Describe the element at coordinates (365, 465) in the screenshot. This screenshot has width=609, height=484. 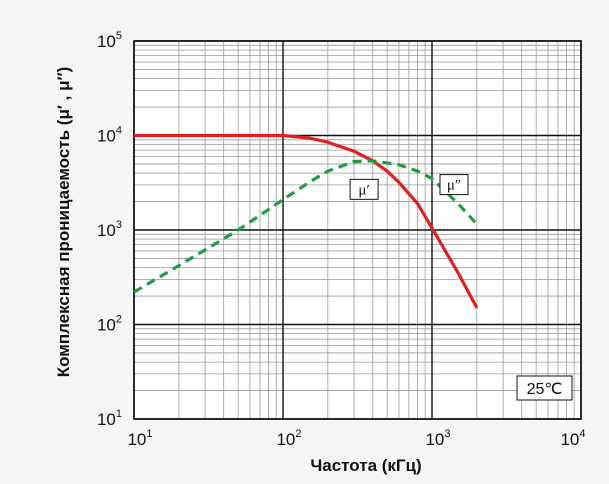
I see `x-axis-title: Частота (кГц)` at that location.